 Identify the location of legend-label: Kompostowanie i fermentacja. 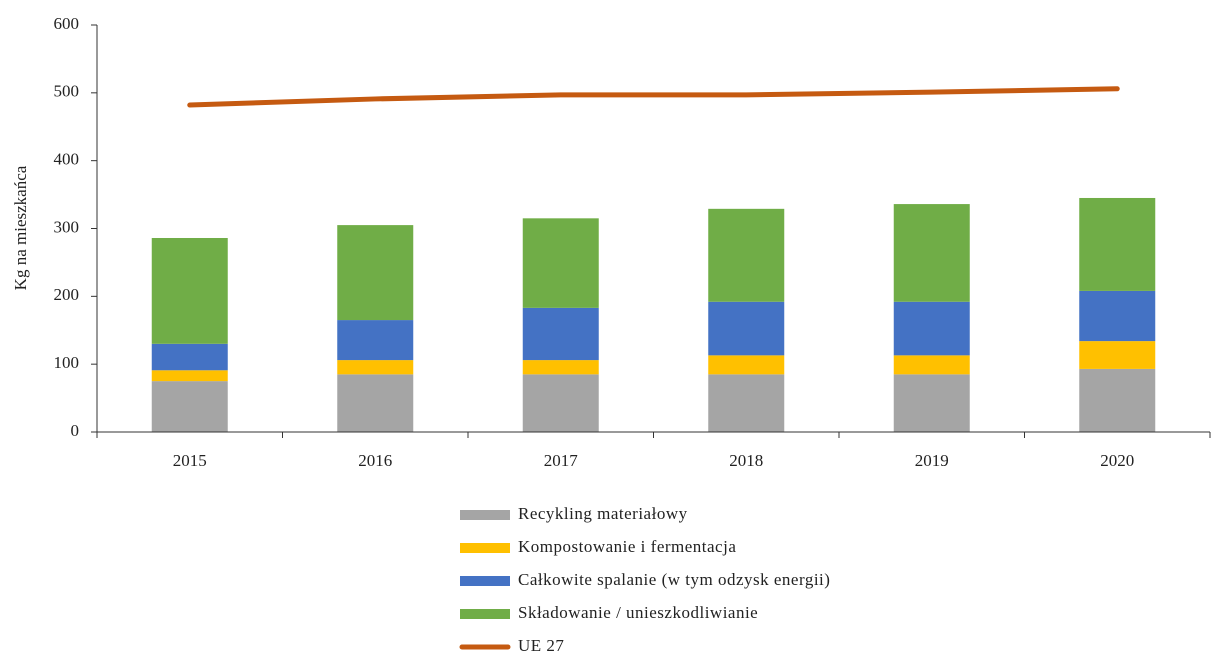
(627, 546).